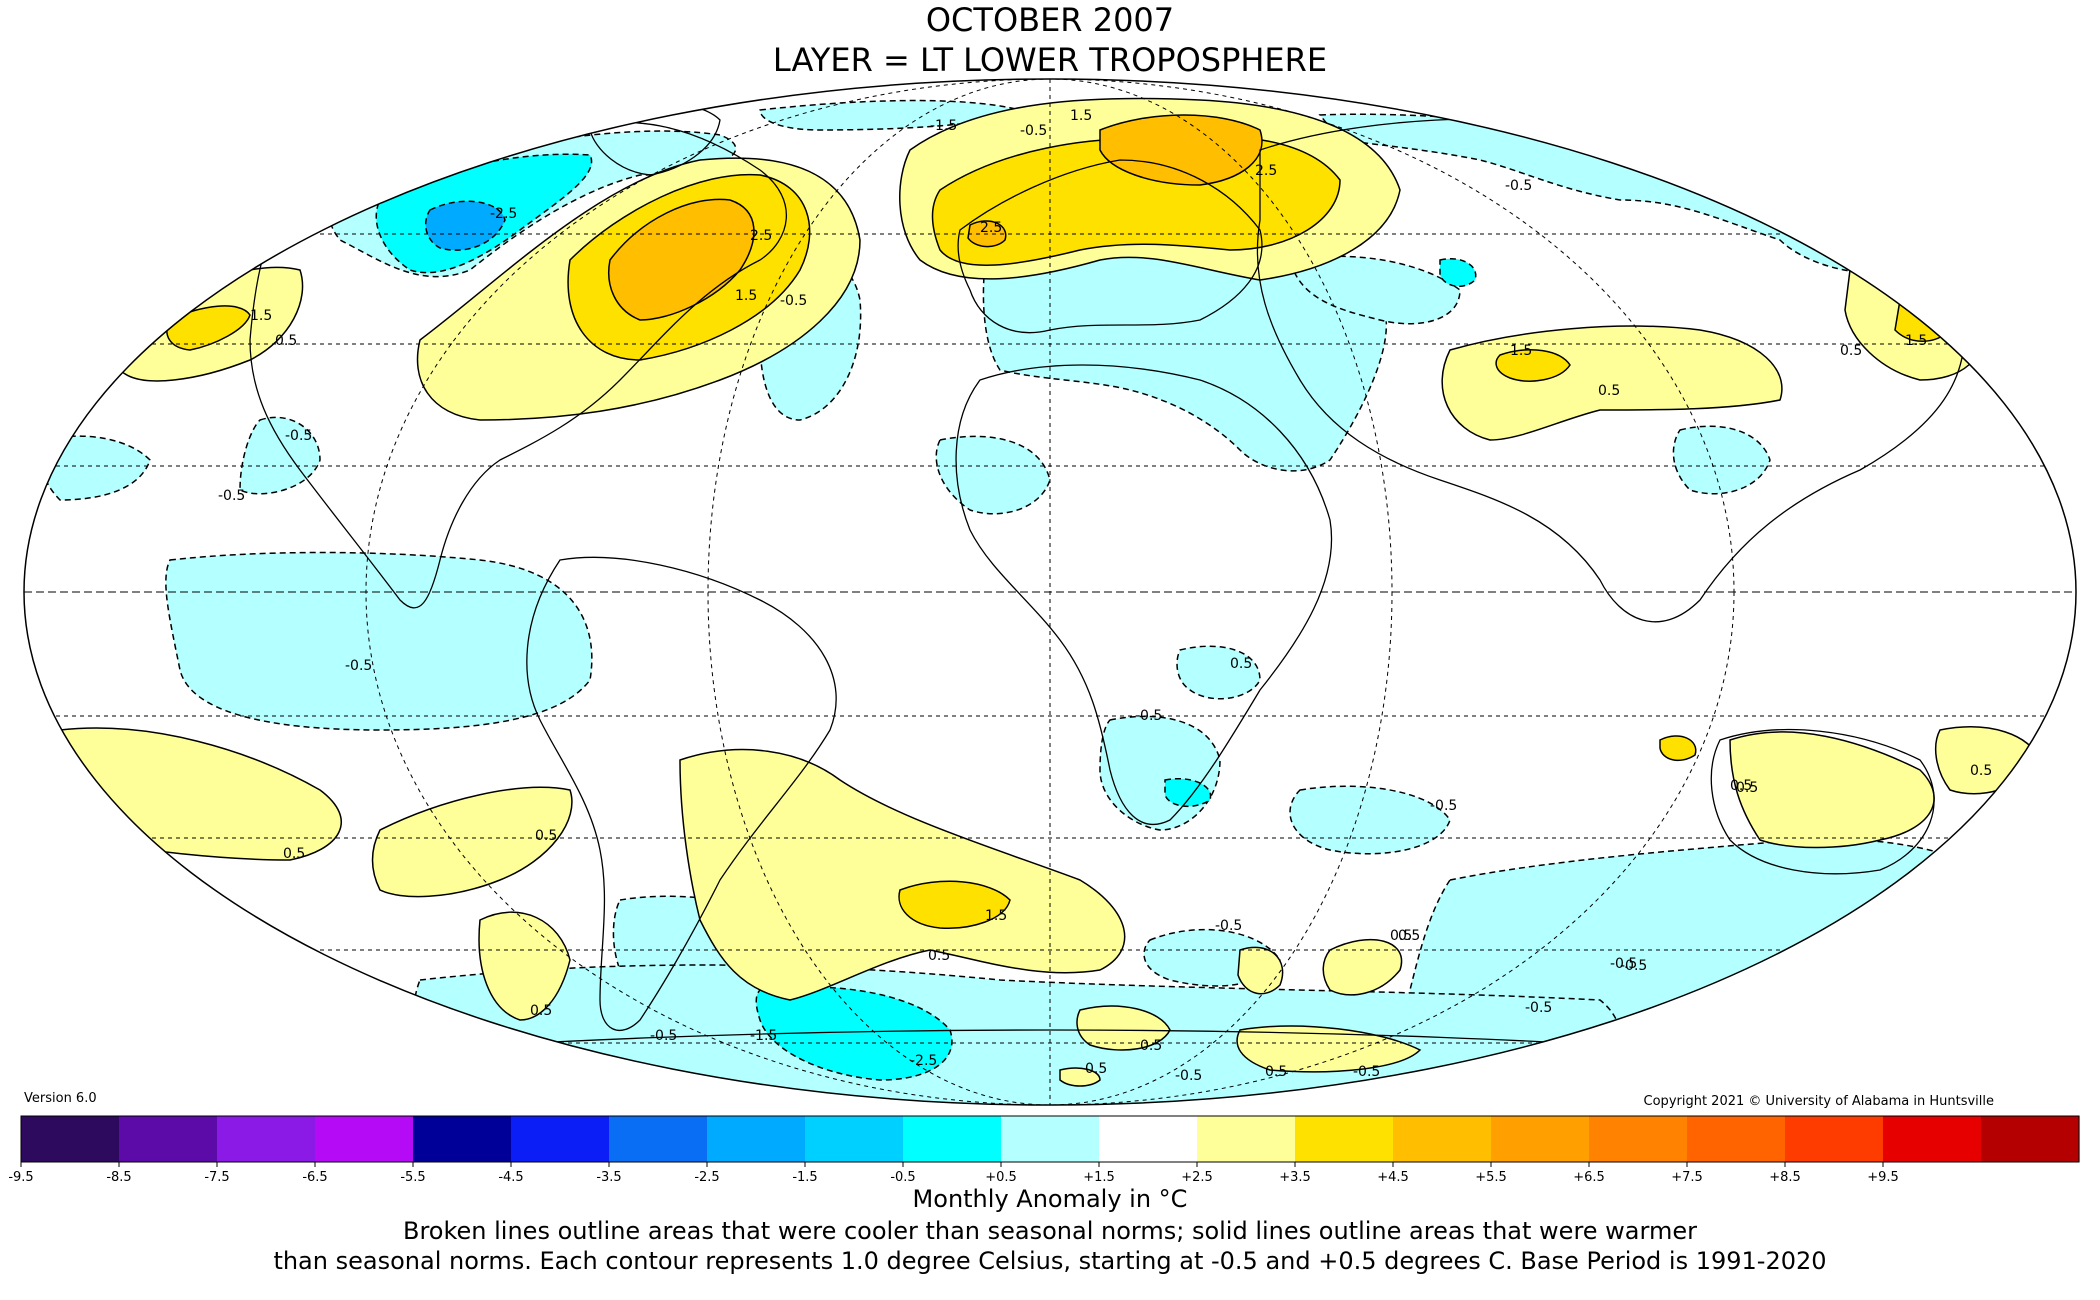 This screenshot has height=1300, width=2100. What do you see at coordinates (1144, 595) in the screenshot?
I see `africa-outline` at bounding box center [1144, 595].